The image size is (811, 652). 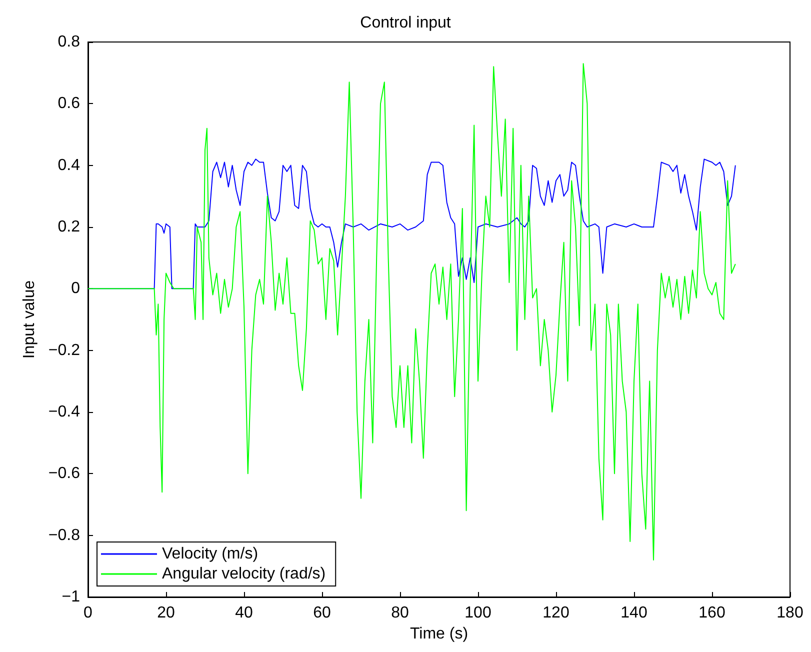 What do you see at coordinates (244, 574) in the screenshot?
I see `legend-label: Angular velocity (rad/s)` at bounding box center [244, 574].